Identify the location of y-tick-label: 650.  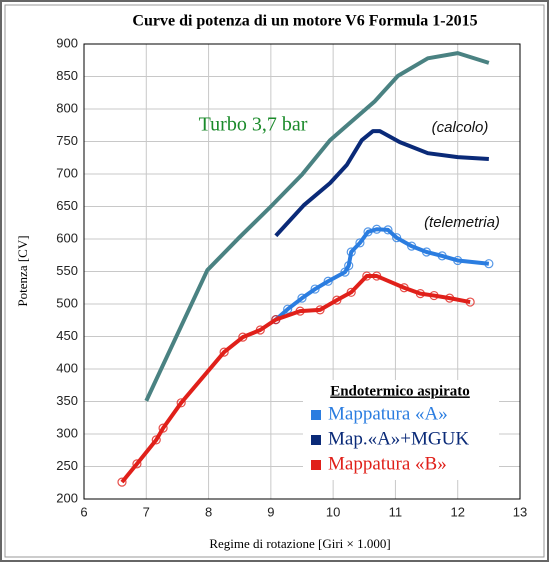
(67, 205).